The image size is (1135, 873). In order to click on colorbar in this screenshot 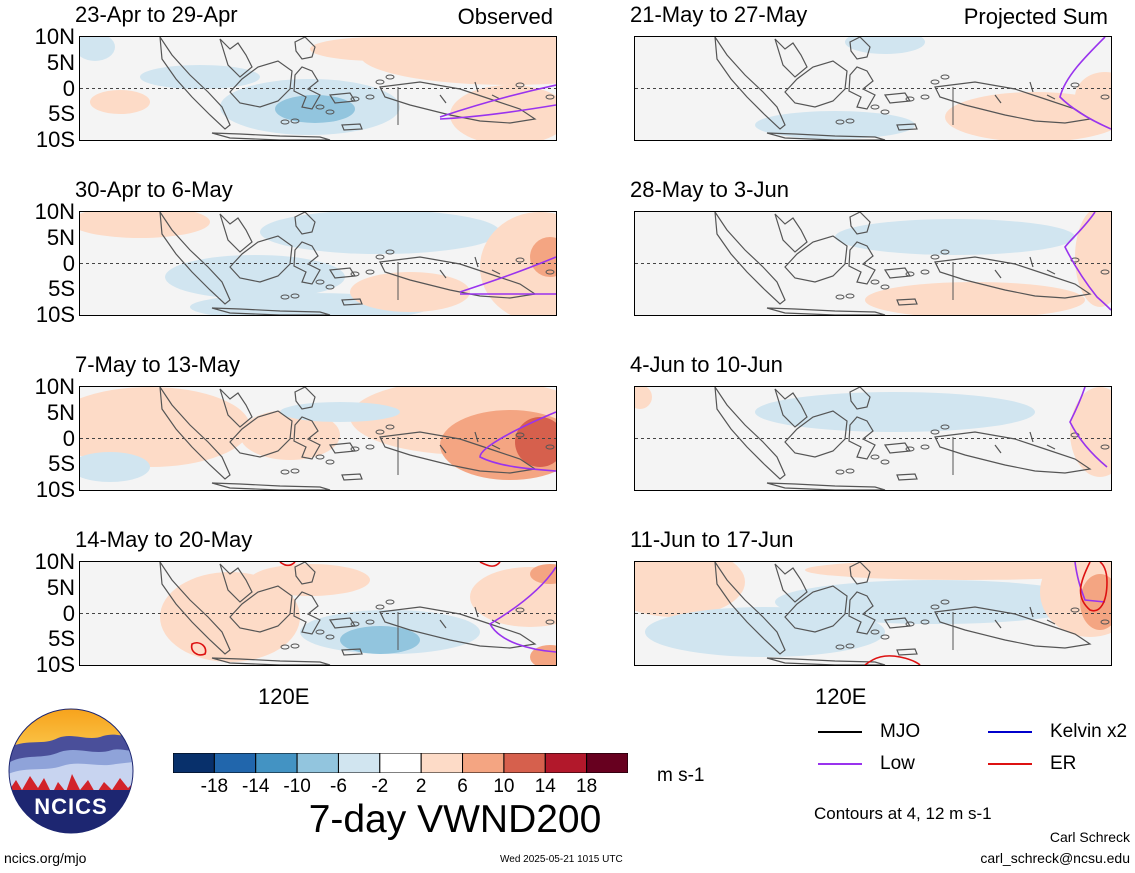, I will do `click(400, 763)`.